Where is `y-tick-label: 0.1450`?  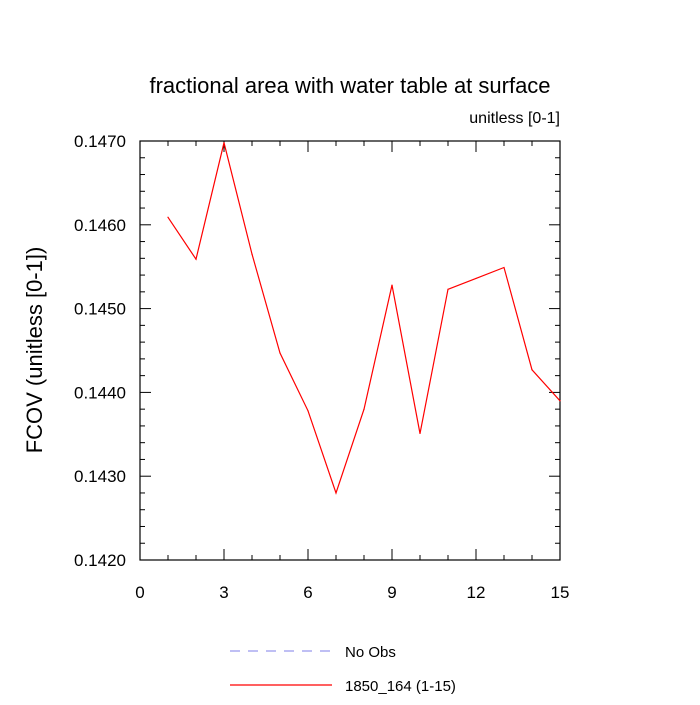 y-tick-label: 0.1450 is located at coordinates (100, 309).